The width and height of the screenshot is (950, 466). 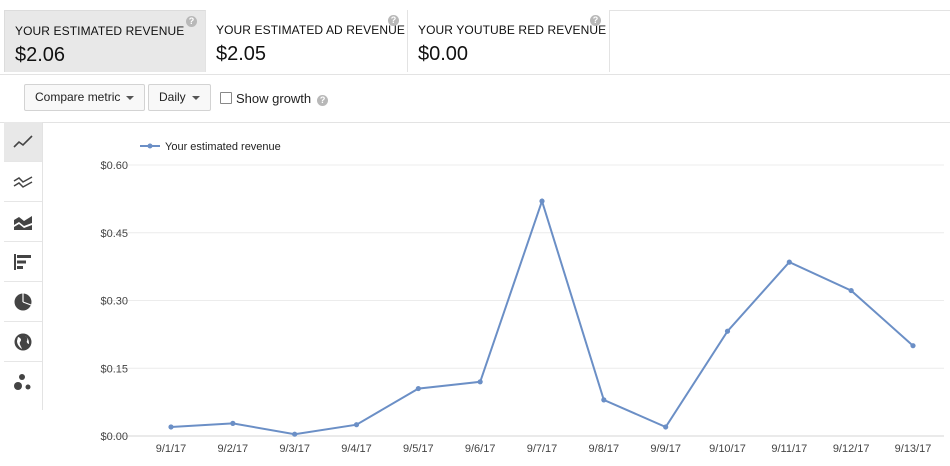 I want to click on chart-type-pie, so click(x=23, y=302).